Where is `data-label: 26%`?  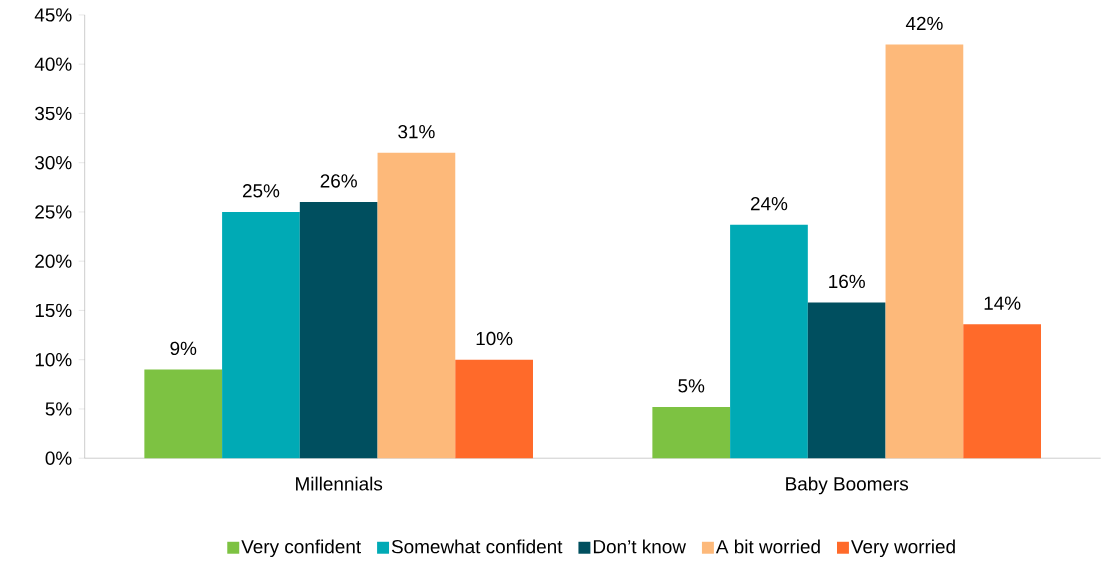
data-label: 26% is located at coordinates (338, 181).